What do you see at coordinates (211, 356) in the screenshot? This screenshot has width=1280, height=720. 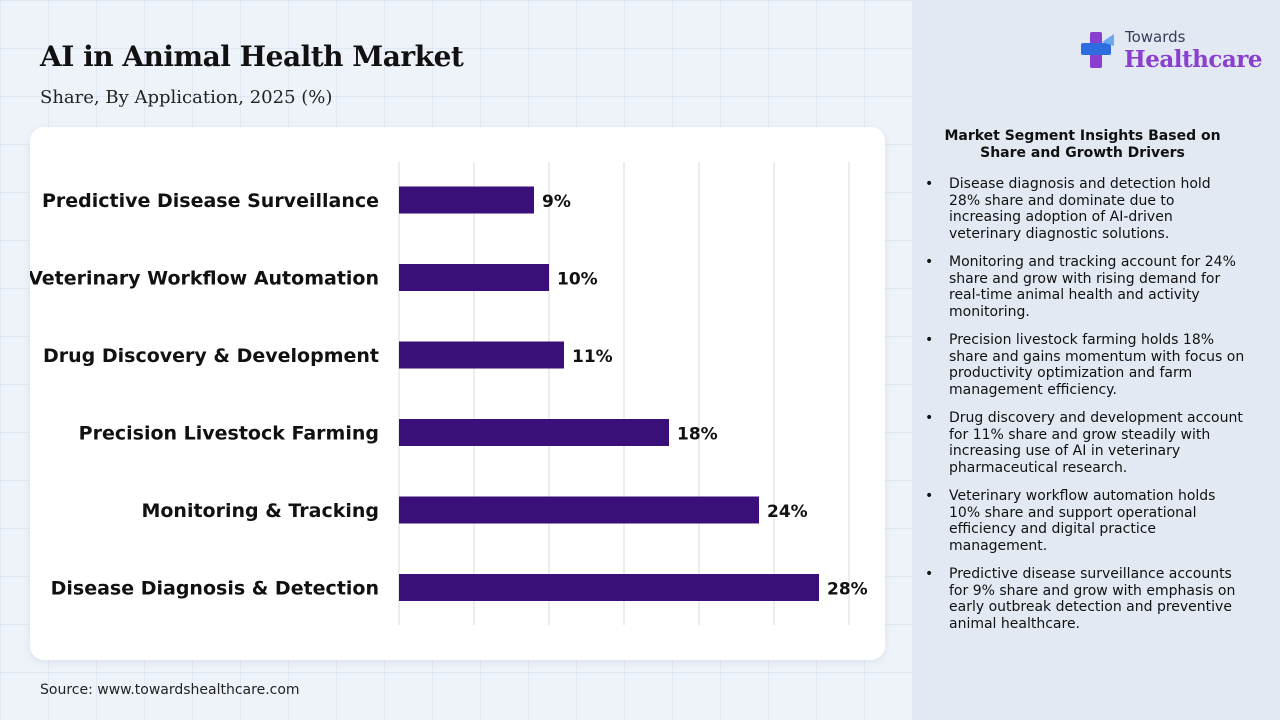 I see `category-label: Drug Discovery & Development` at bounding box center [211, 356].